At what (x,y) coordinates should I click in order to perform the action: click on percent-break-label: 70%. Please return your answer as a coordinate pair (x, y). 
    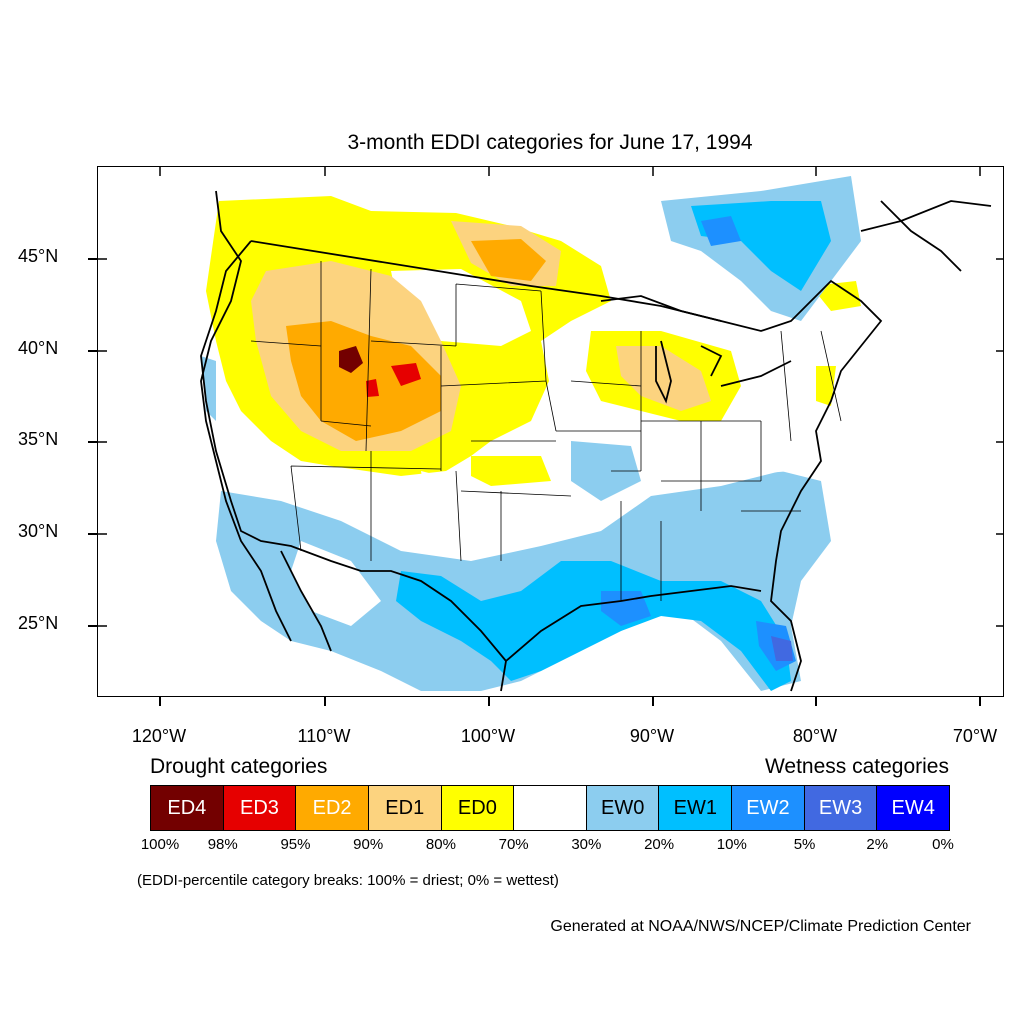
    Looking at the image, I should click on (513, 844).